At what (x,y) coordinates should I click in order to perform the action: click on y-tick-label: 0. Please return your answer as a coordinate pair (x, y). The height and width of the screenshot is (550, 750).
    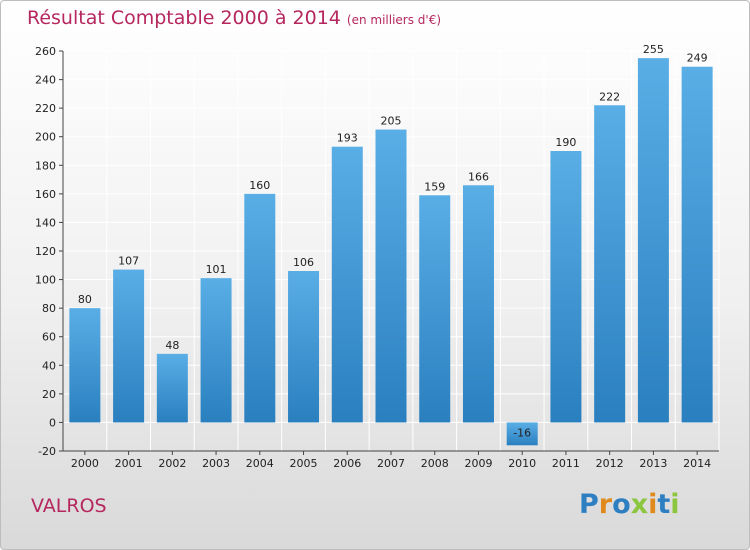
    Looking at the image, I should click on (52, 422).